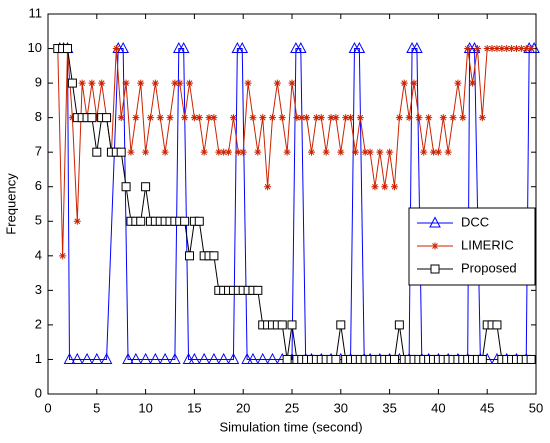 The height and width of the screenshot is (443, 550). Describe the element at coordinates (38, 116) in the screenshot. I see `y-tick-label: 8` at that location.